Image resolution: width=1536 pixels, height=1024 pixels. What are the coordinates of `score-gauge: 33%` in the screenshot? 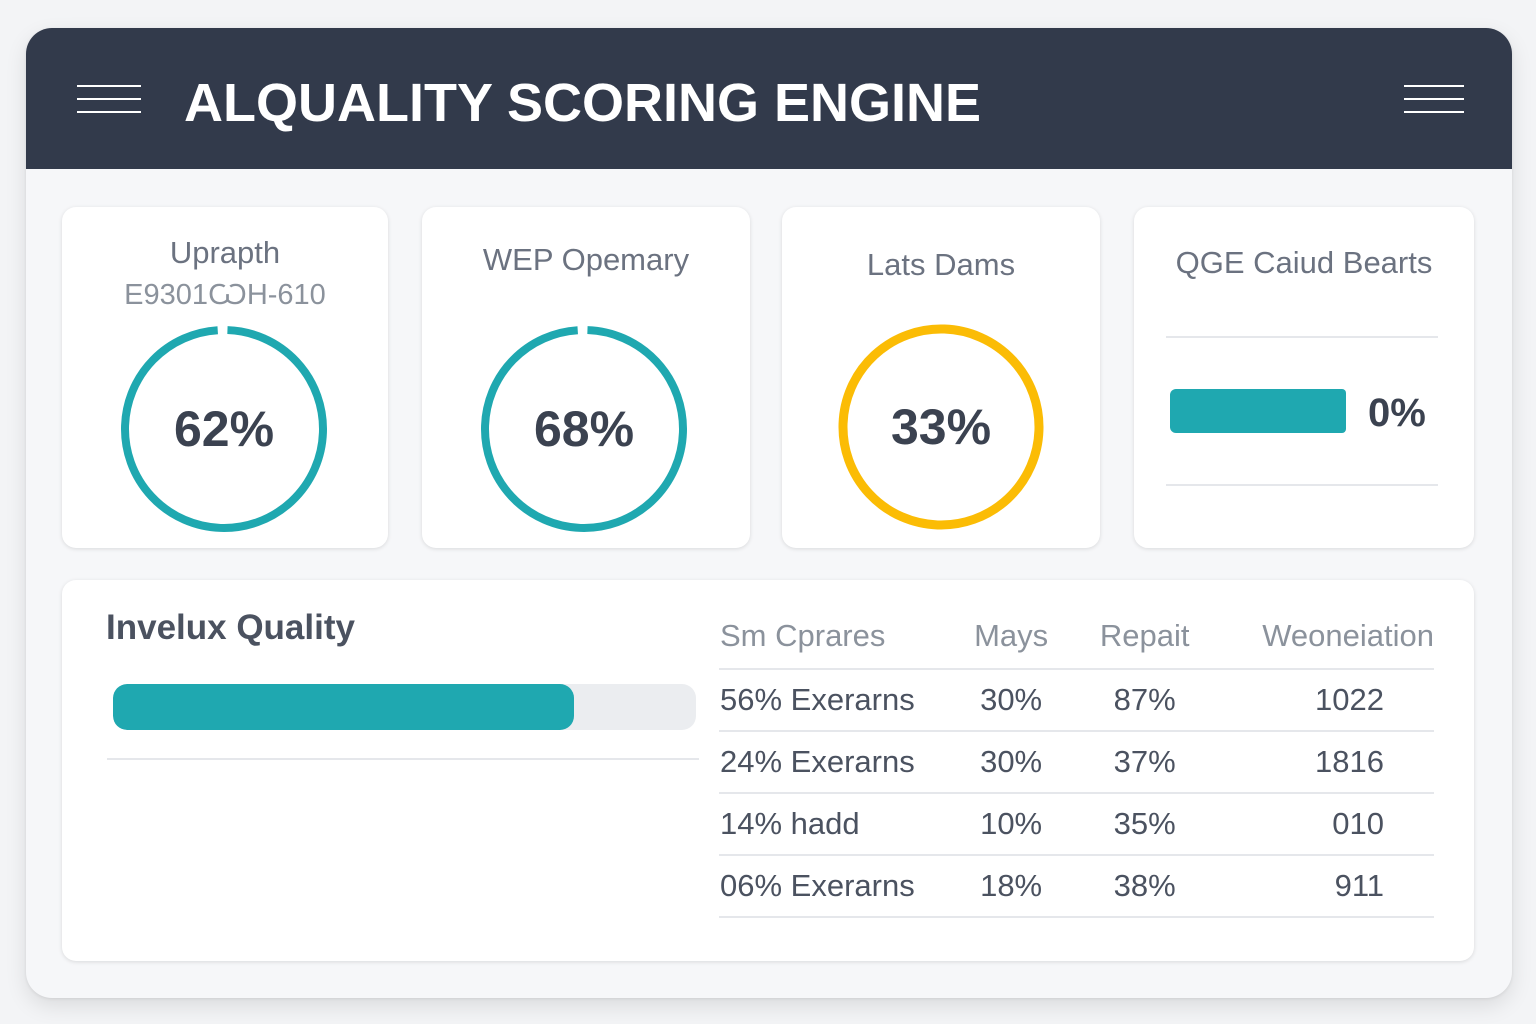 It's located at (941, 427).